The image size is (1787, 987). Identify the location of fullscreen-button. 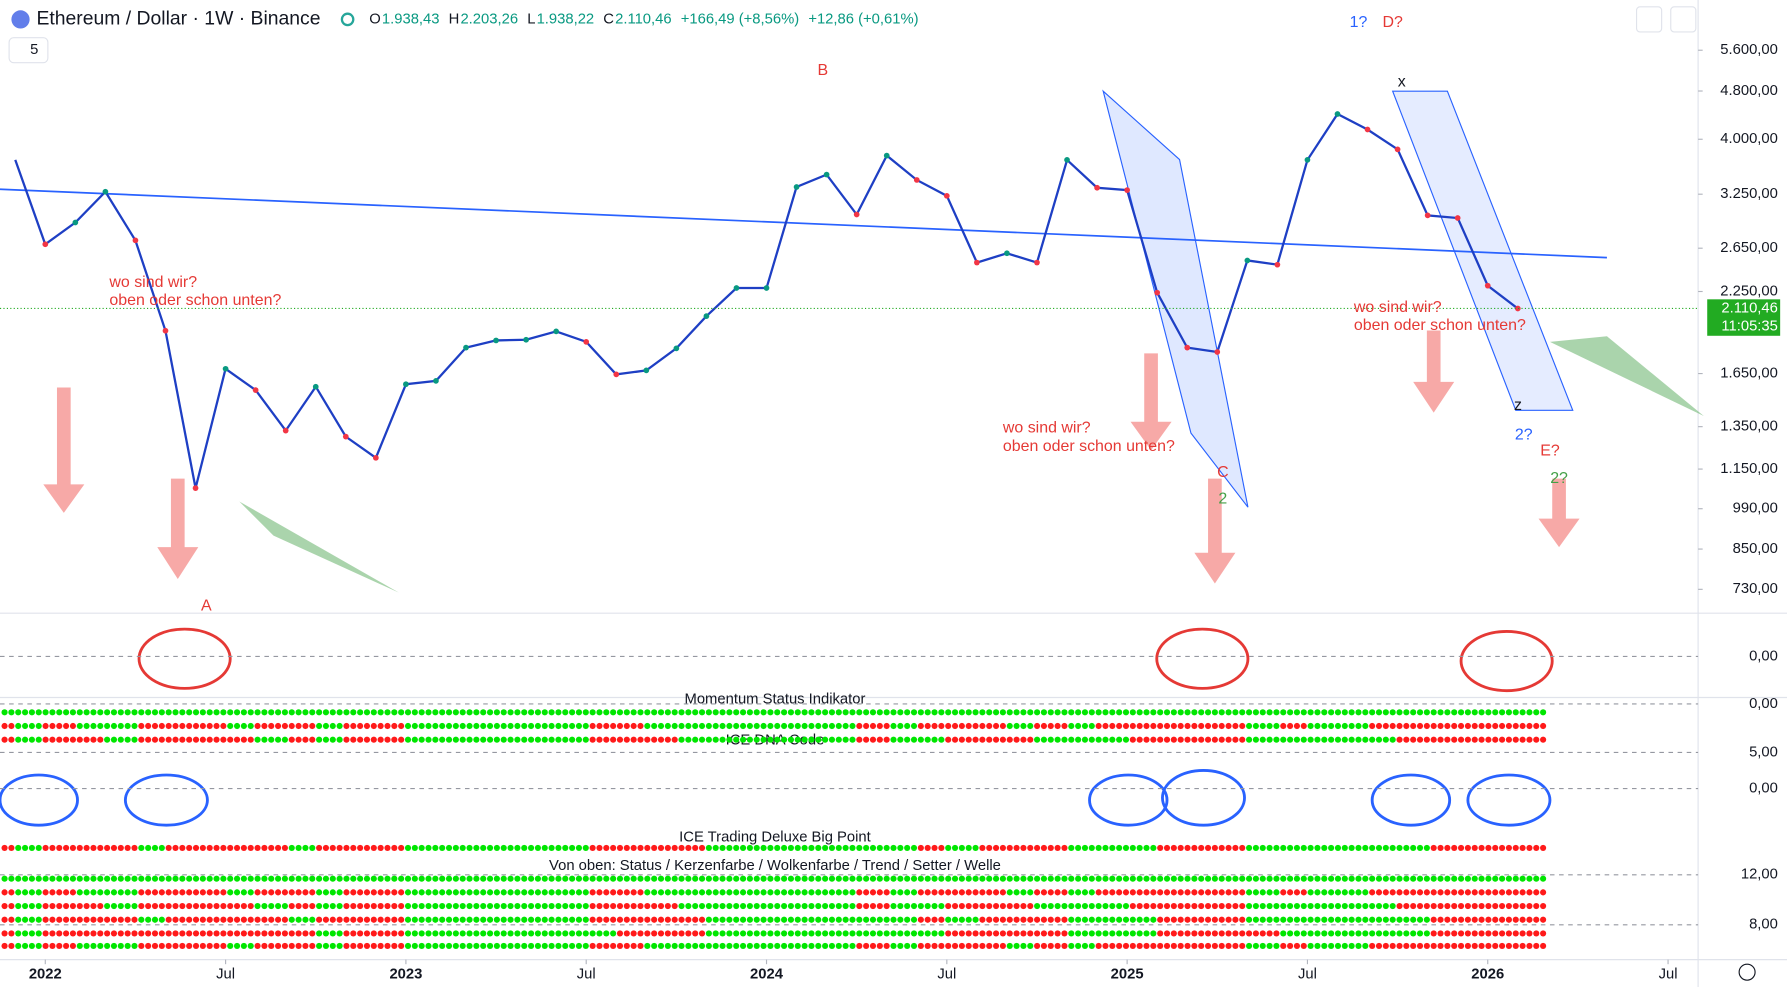
(1683, 19).